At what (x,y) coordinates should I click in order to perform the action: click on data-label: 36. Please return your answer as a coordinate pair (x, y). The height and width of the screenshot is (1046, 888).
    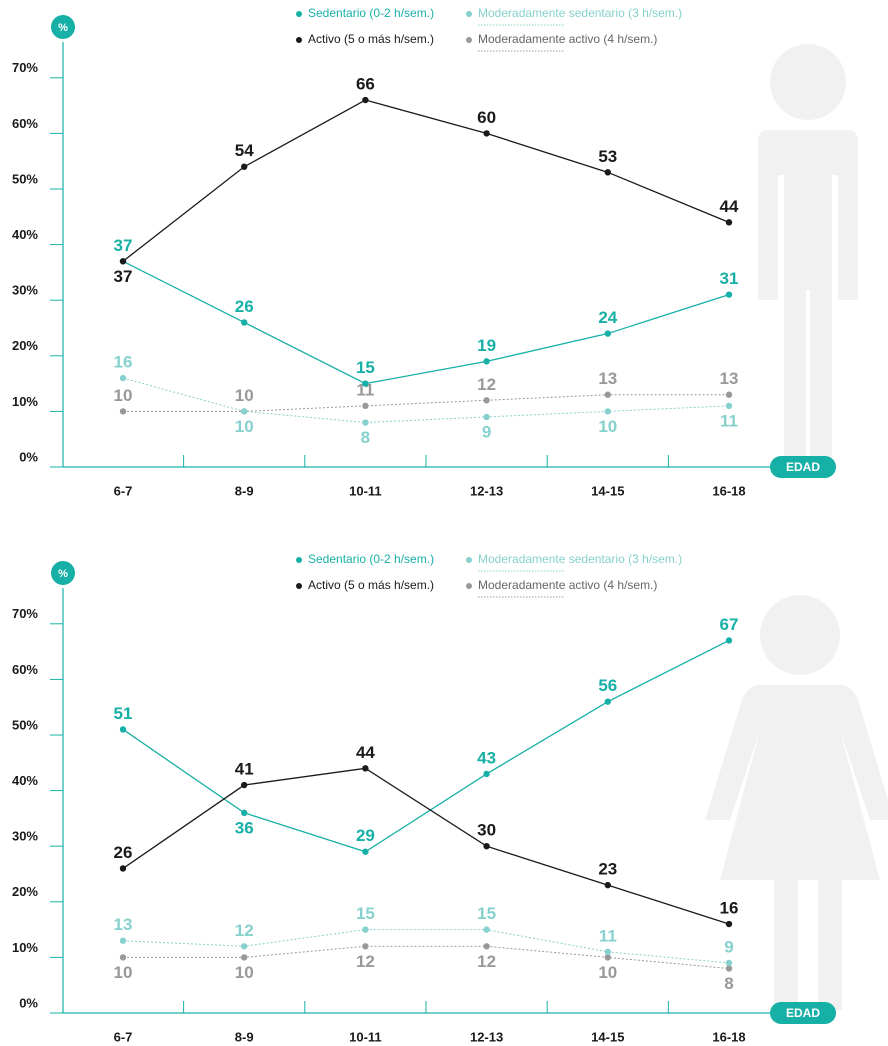
    Looking at the image, I should click on (244, 827).